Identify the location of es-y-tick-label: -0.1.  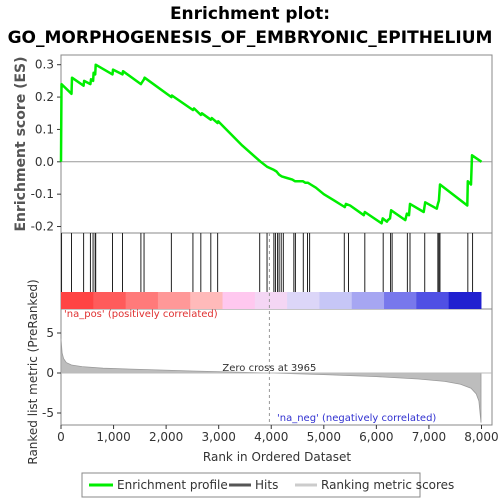
(42, 194).